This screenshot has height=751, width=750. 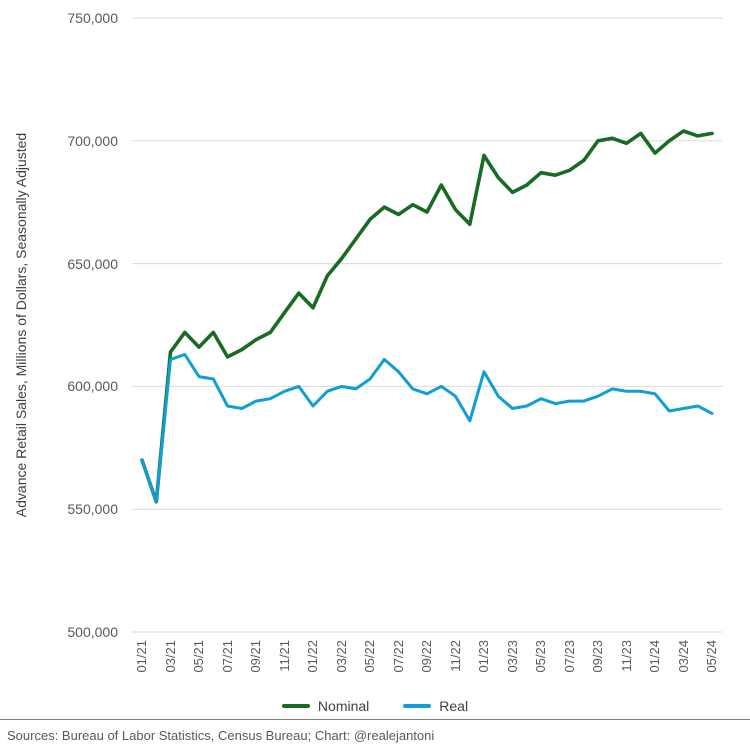 What do you see at coordinates (512, 656) in the screenshot?
I see `x-tick-label: 03/23` at bounding box center [512, 656].